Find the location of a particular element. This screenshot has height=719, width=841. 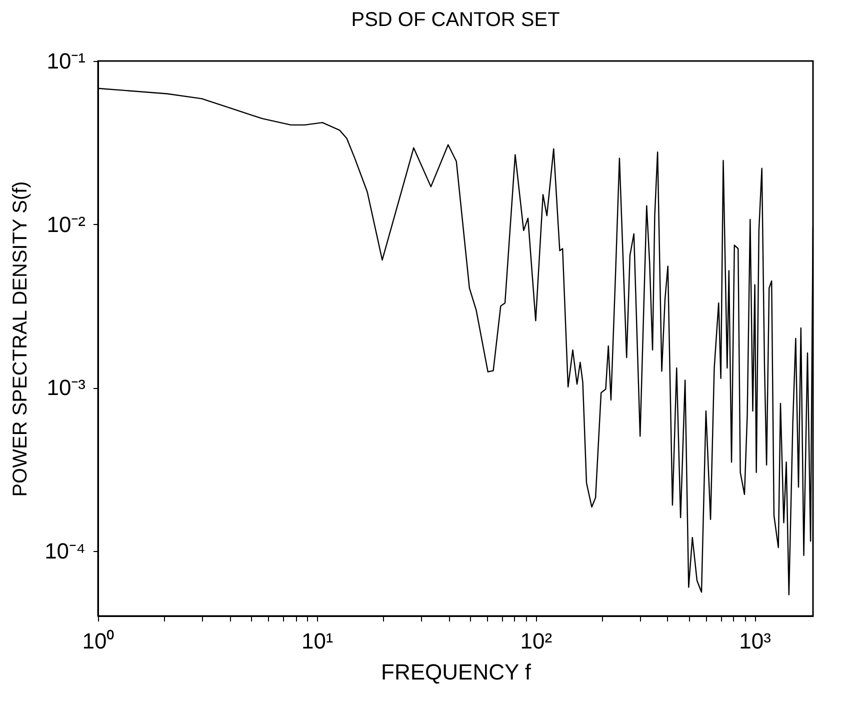

x-tick-label: 10³ is located at coordinates (755, 641).